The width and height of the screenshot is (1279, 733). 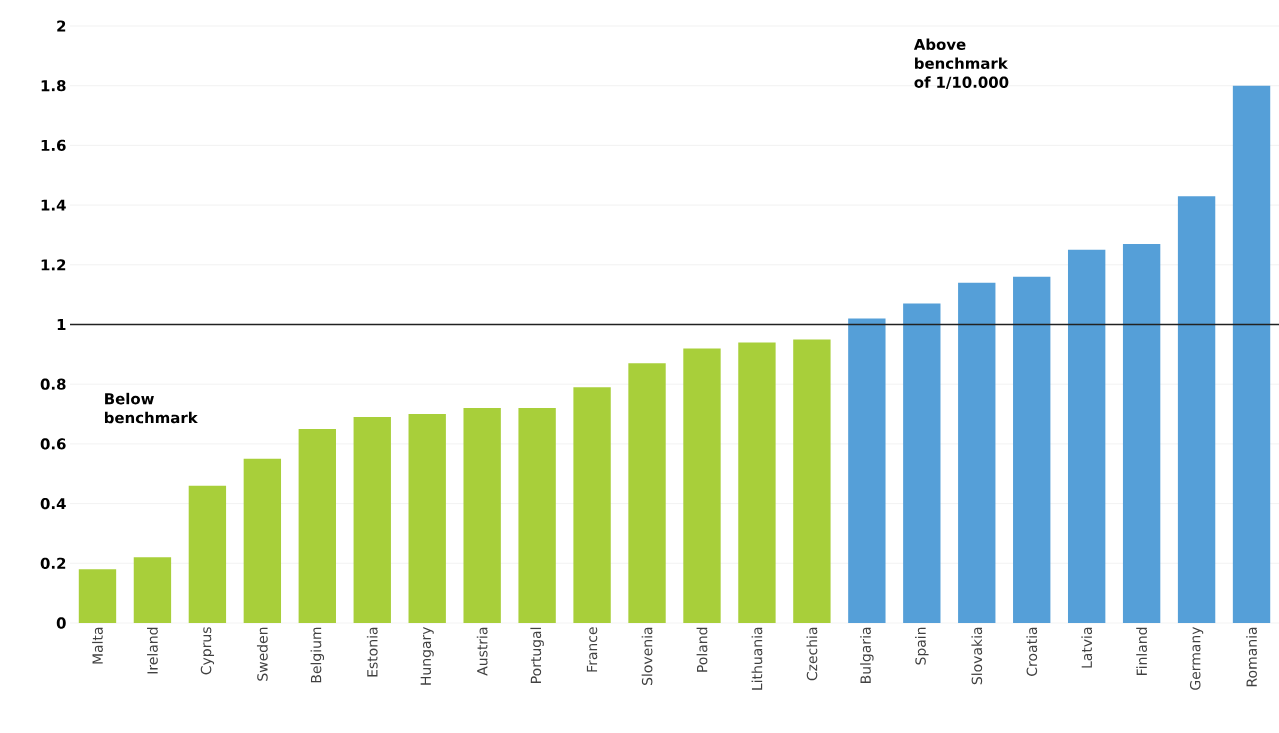 What do you see at coordinates (482, 651) in the screenshot?
I see `x-tick-label: Austria` at bounding box center [482, 651].